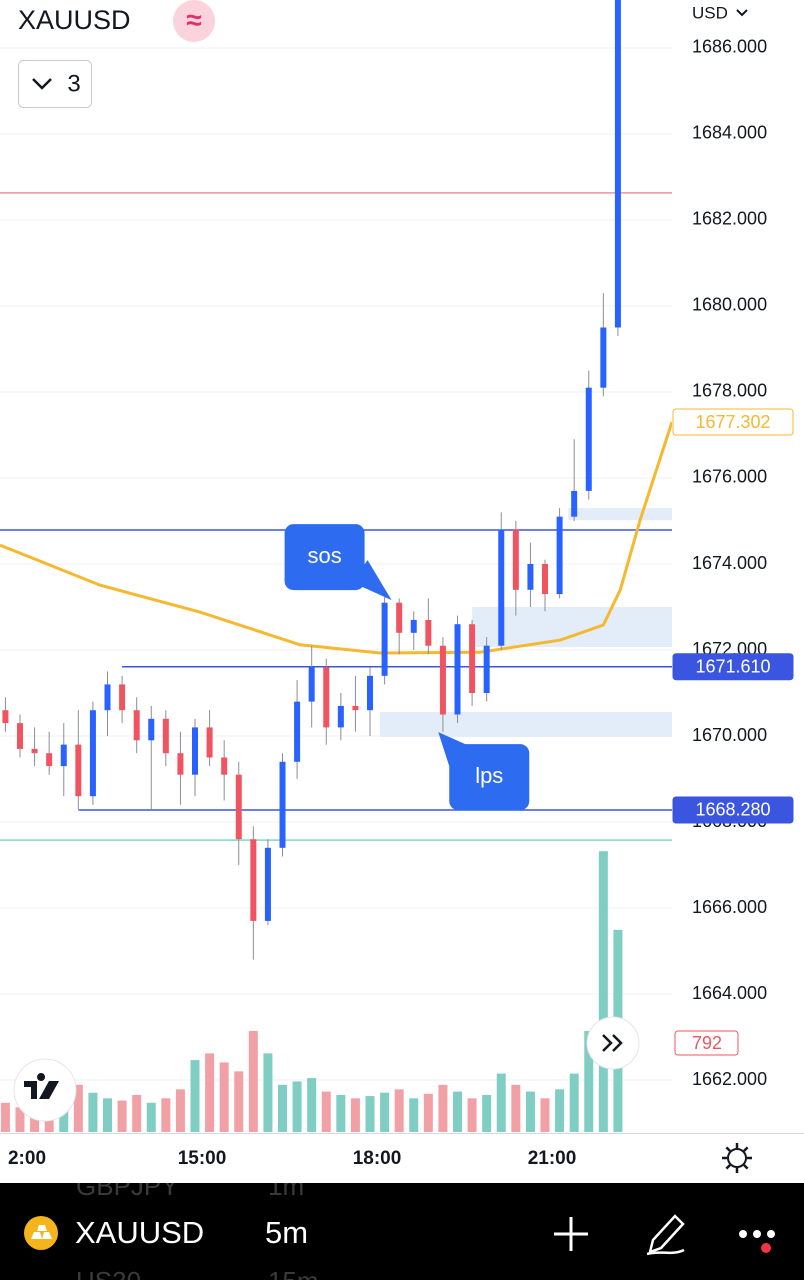 Image resolution: width=804 pixels, height=1280 pixels. I want to click on y-tick-label: 1670.000, so click(729, 735).